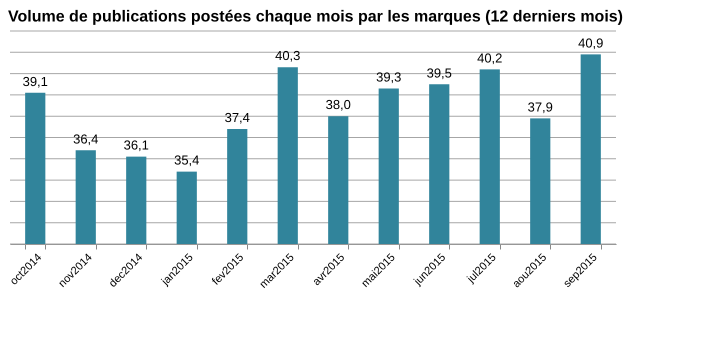 This screenshot has height=340, width=705. I want to click on data-label: 39,5, so click(439, 72).